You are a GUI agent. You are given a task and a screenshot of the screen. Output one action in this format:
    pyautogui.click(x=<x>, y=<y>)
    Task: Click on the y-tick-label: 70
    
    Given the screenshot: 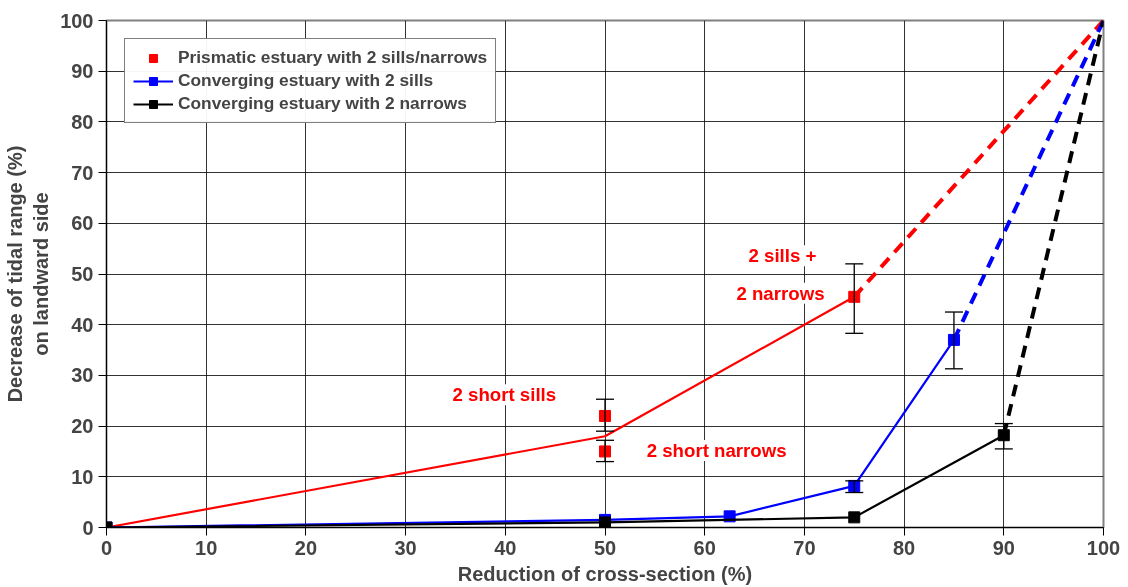 What is the action you would take?
    pyautogui.click(x=82, y=172)
    